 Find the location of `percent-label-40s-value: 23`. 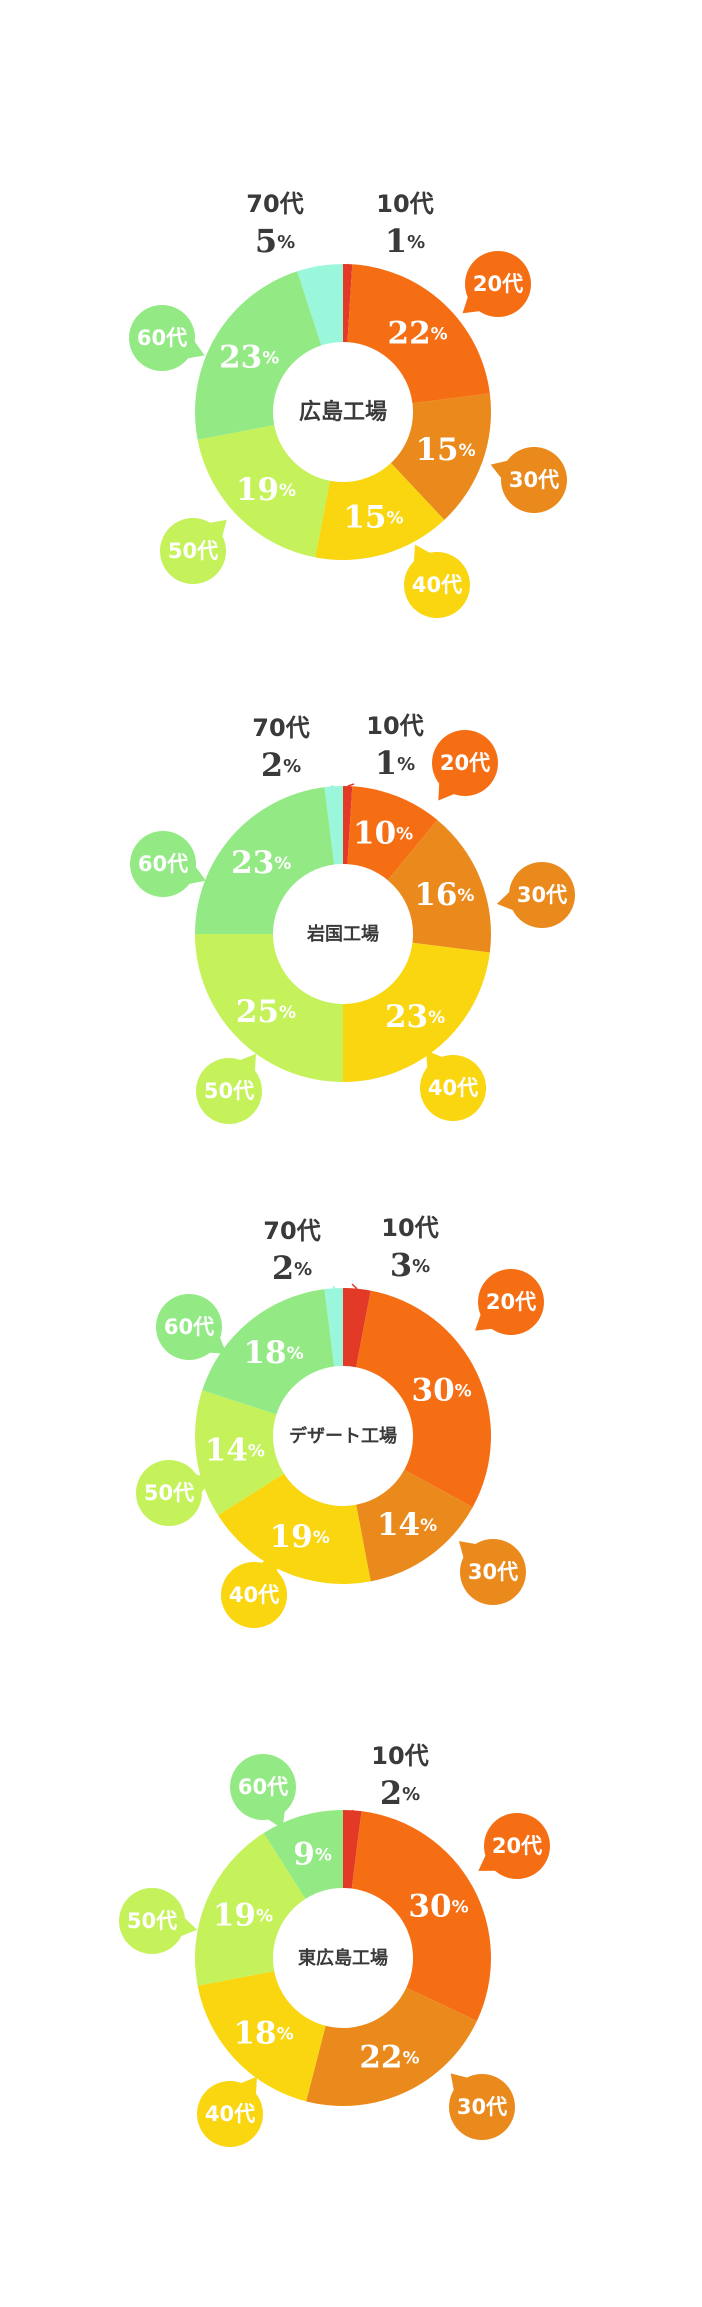

percent-label-40s-value: 23 is located at coordinates (406, 1016).